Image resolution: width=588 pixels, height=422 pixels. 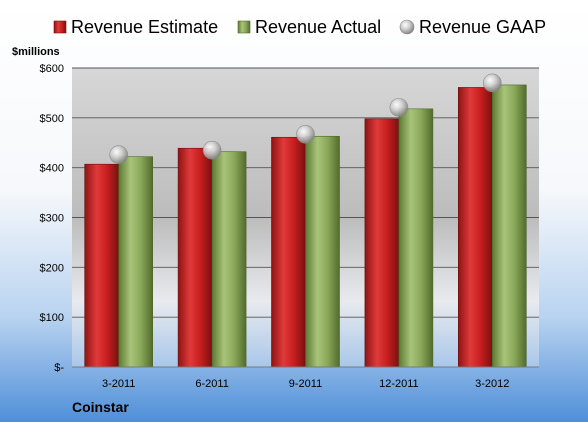 What do you see at coordinates (318, 27) in the screenshot?
I see `legend-label-revenue-actual: Revenue Actual` at bounding box center [318, 27].